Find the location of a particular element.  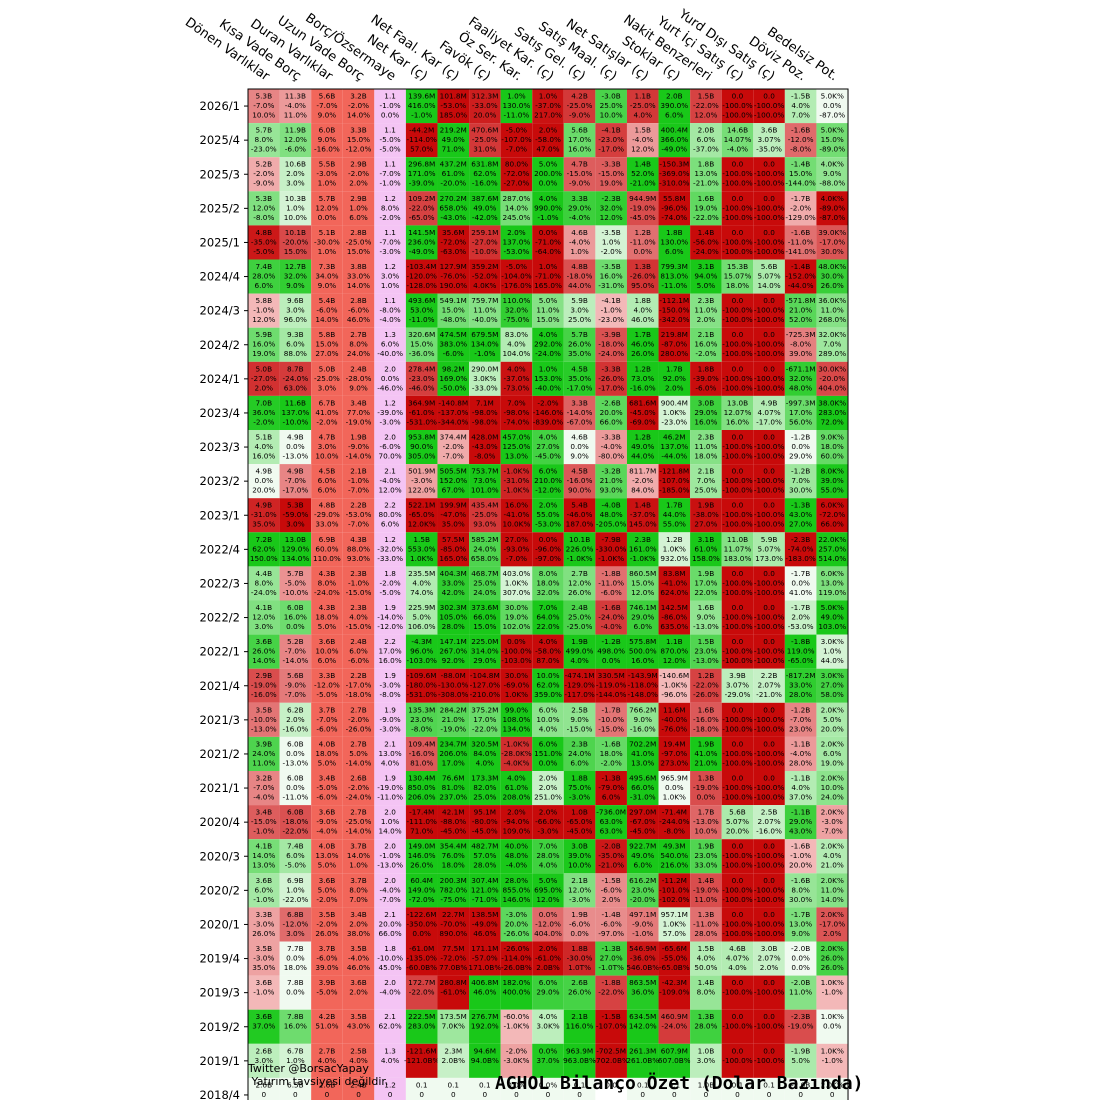

cell-value: 273.0% is located at coordinates (674, 762).